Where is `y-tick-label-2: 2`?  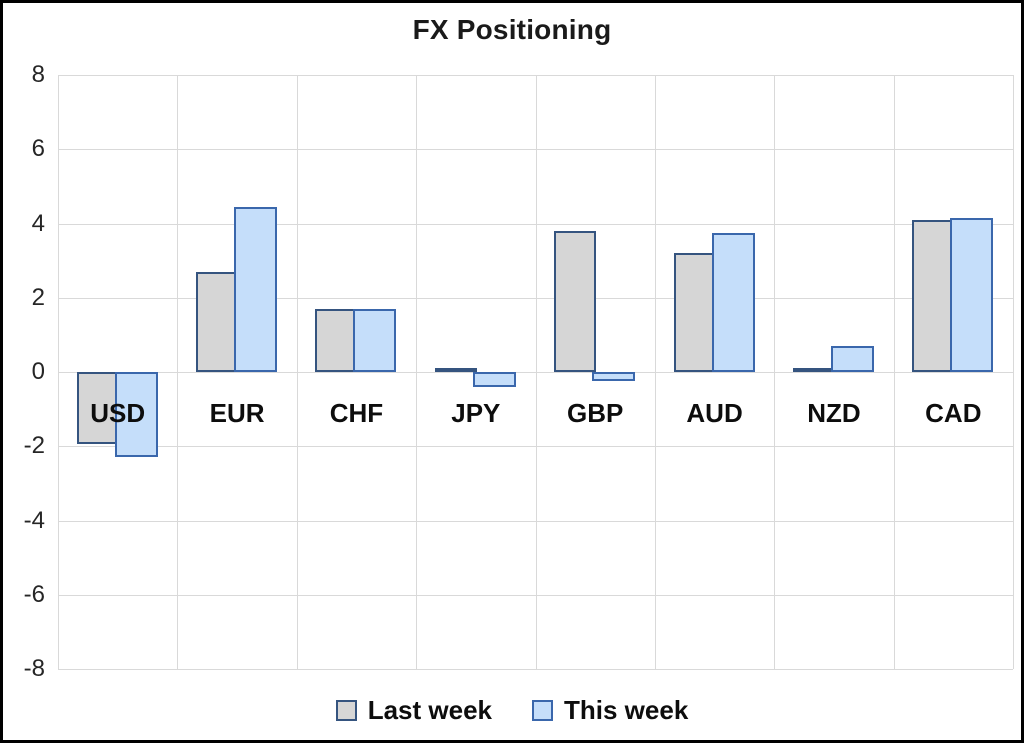
y-tick-label-2: 2 is located at coordinates (38, 297).